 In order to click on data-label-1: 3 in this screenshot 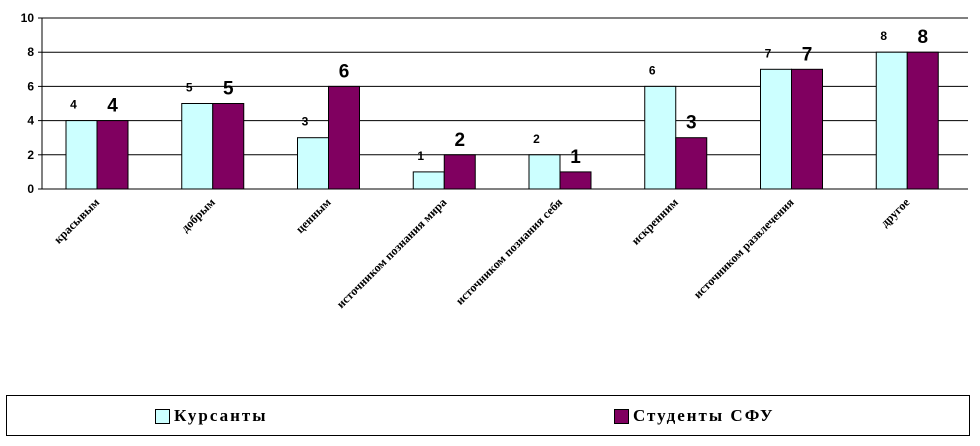, I will do `click(305, 122)`.